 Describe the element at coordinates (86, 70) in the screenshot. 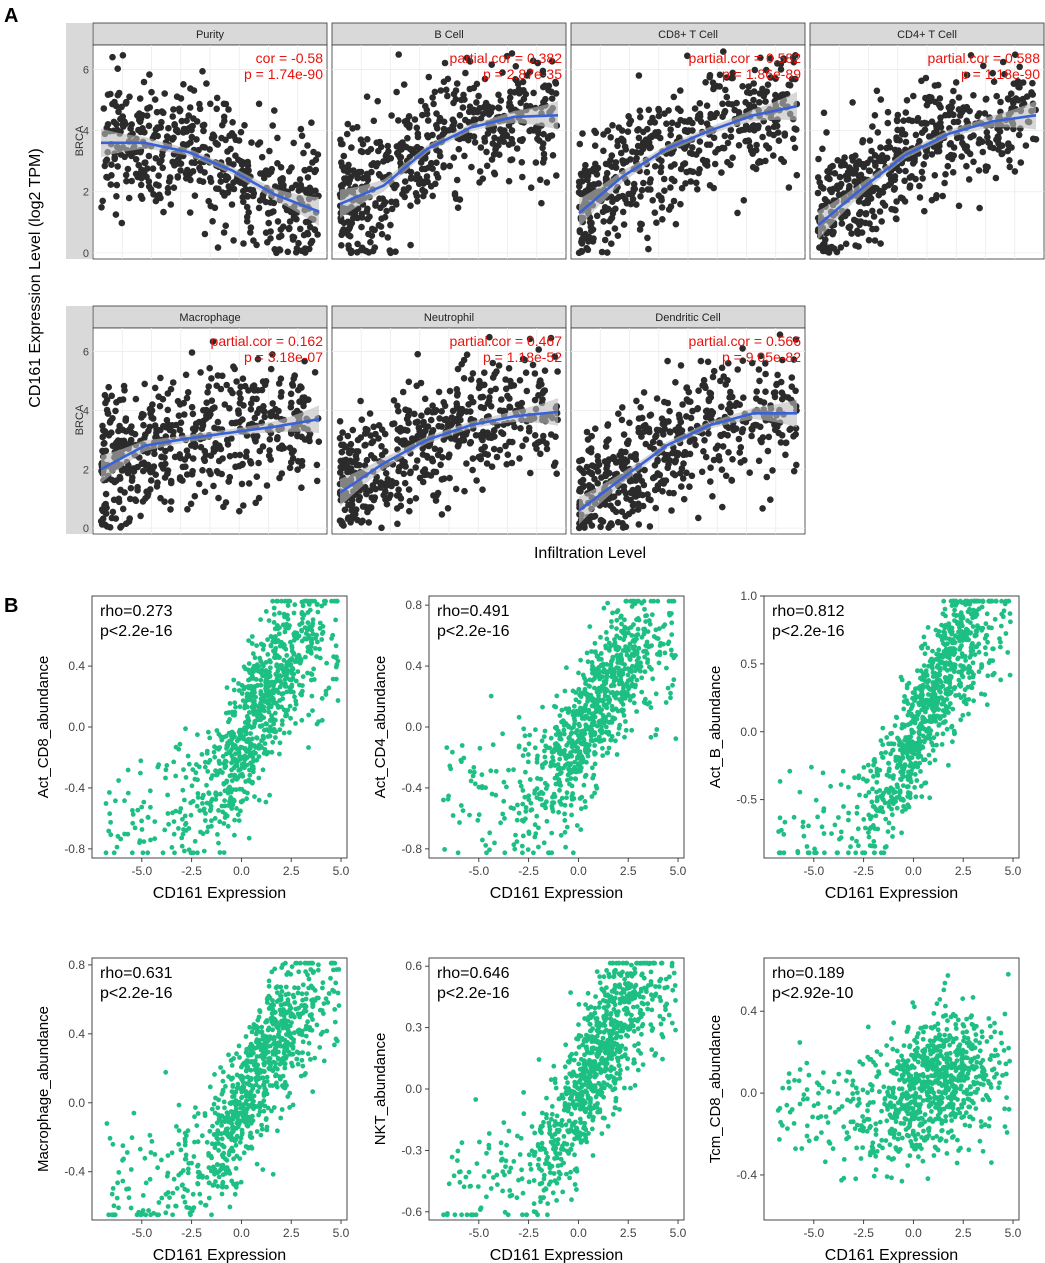

I see `y-tick-label: 6` at that location.